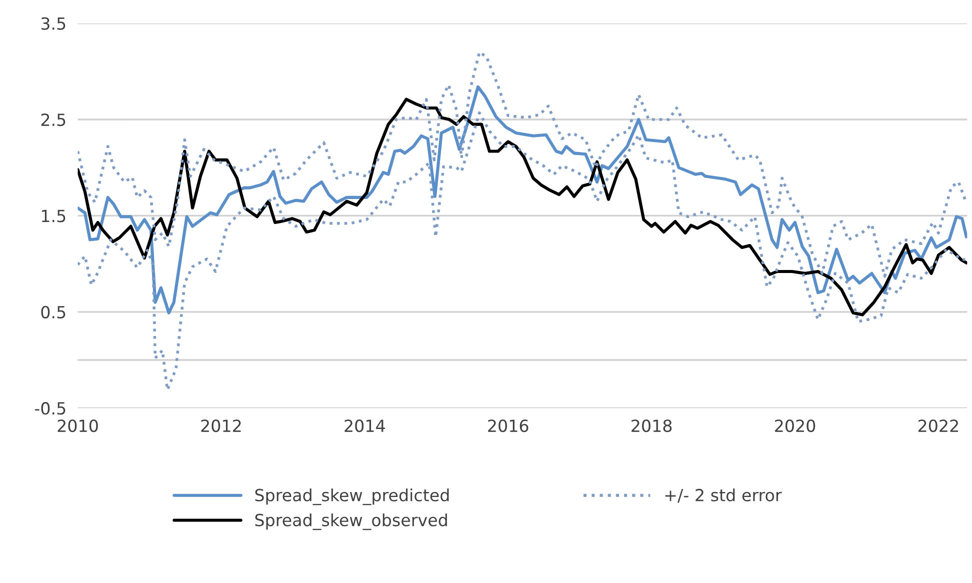  I want to click on y-tick-label: 0.5, so click(53, 312).